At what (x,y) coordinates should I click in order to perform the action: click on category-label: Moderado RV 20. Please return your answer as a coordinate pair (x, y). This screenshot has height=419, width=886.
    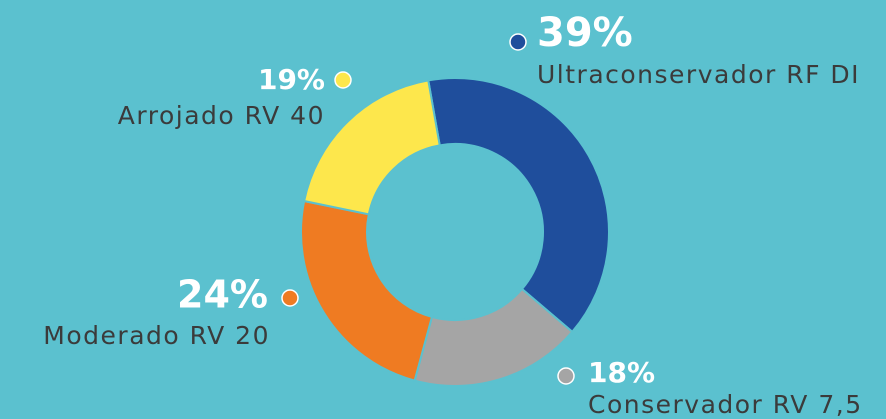
    Looking at the image, I should click on (156, 335).